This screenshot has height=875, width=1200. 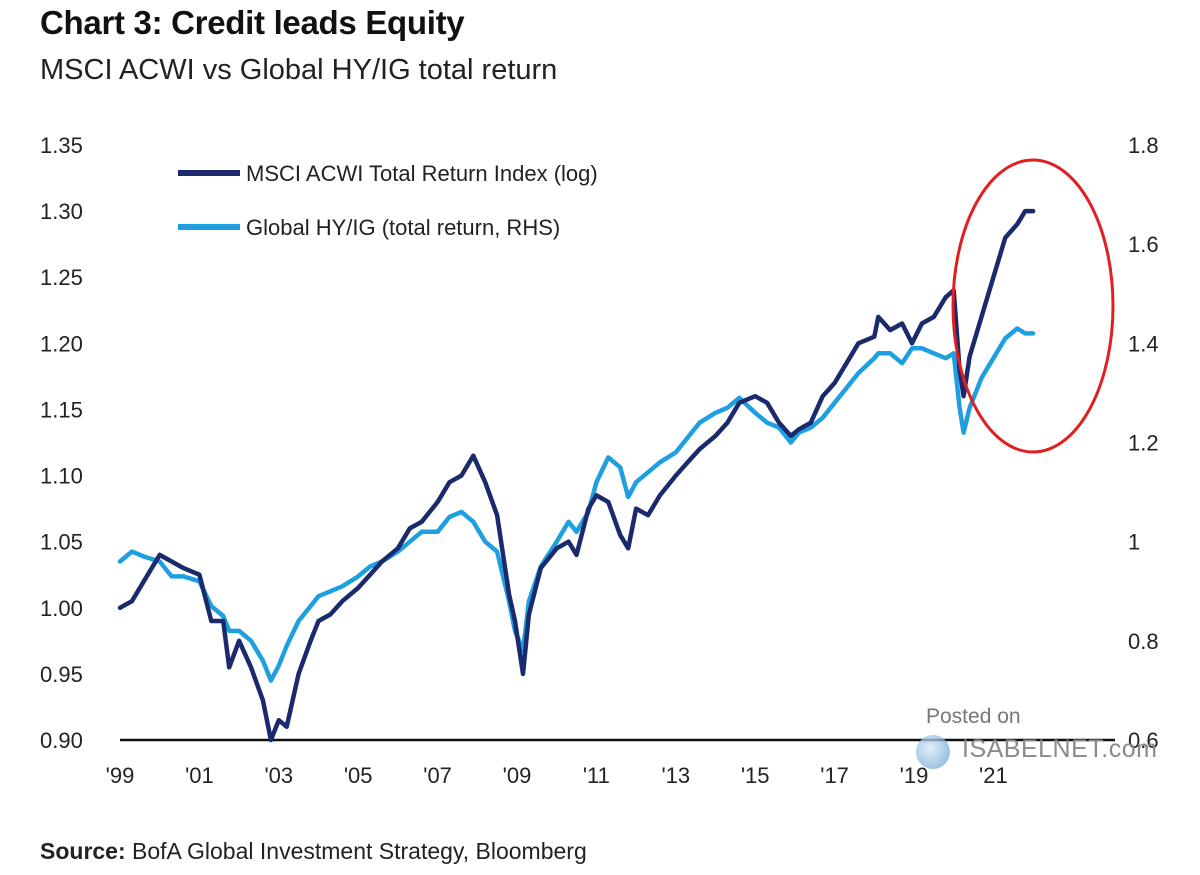 What do you see at coordinates (596, 775) in the screenshot?
I see `x-tick-label: '11` at bounding box center [596, 775].